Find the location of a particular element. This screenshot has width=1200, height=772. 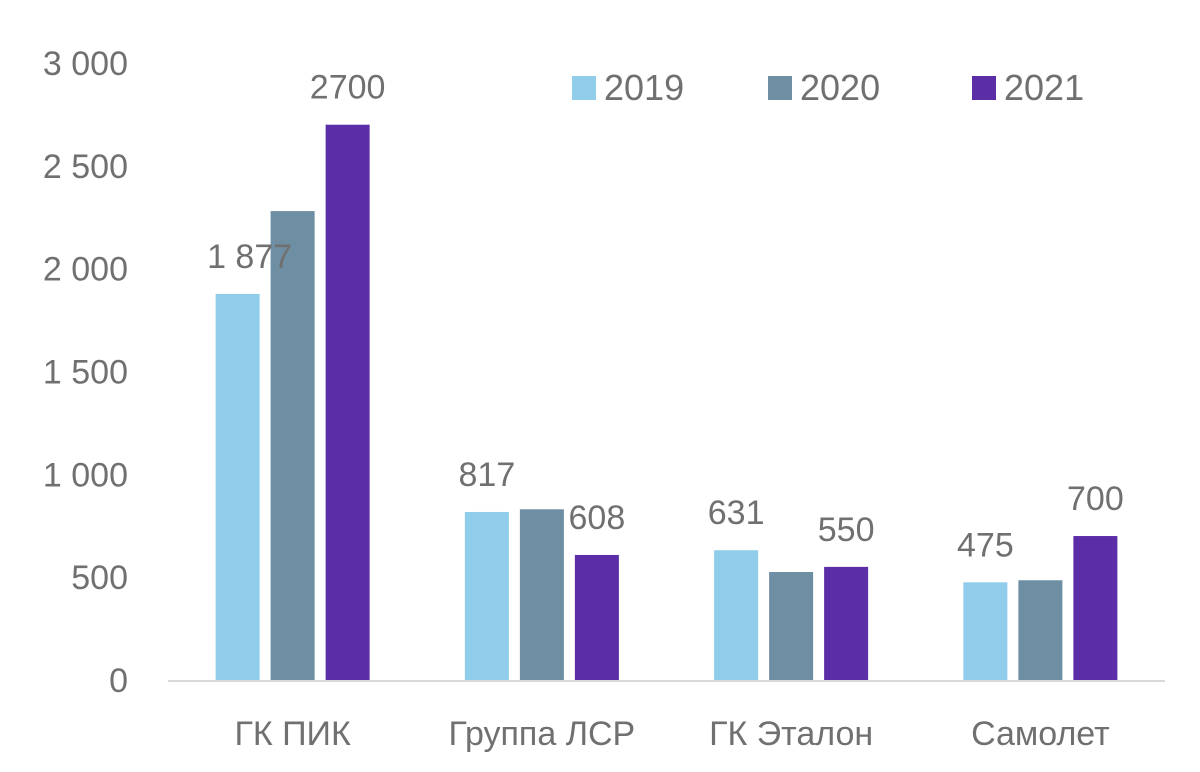

y-tick-label: 2 000 is located at coordinates (85, 270).